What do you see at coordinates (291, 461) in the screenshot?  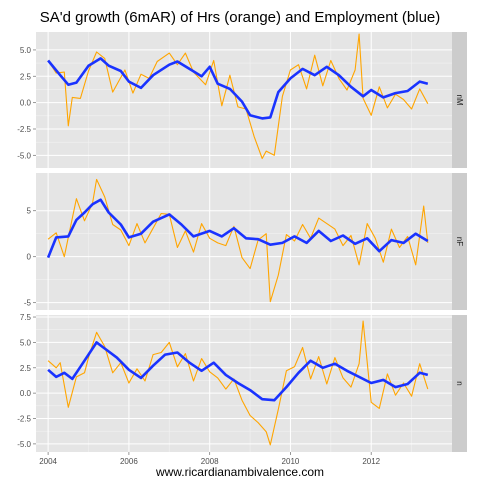 I see `x-tick-label: 2010` at bounding box center [291, 461].